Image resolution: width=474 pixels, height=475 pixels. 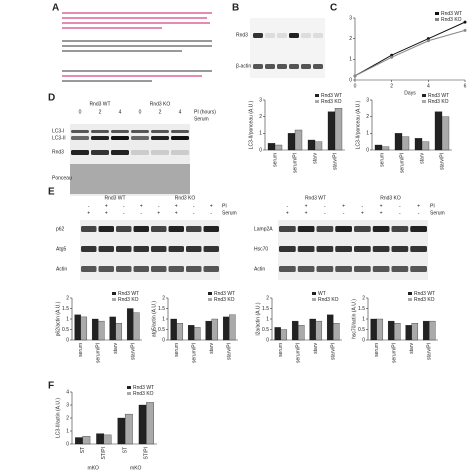 What do you see at coordinates (51, 192) in the screenshot?
I see `panel-letter: E` at bounding box center [51, 192].